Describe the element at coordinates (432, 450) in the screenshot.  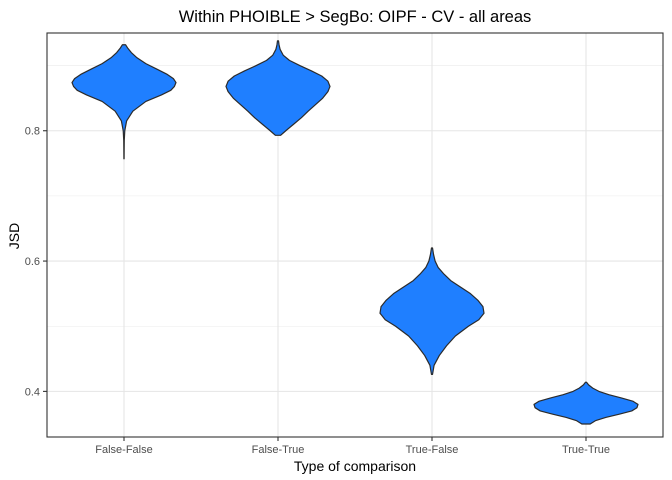
I see `x-tick-label: True-False` at that location.